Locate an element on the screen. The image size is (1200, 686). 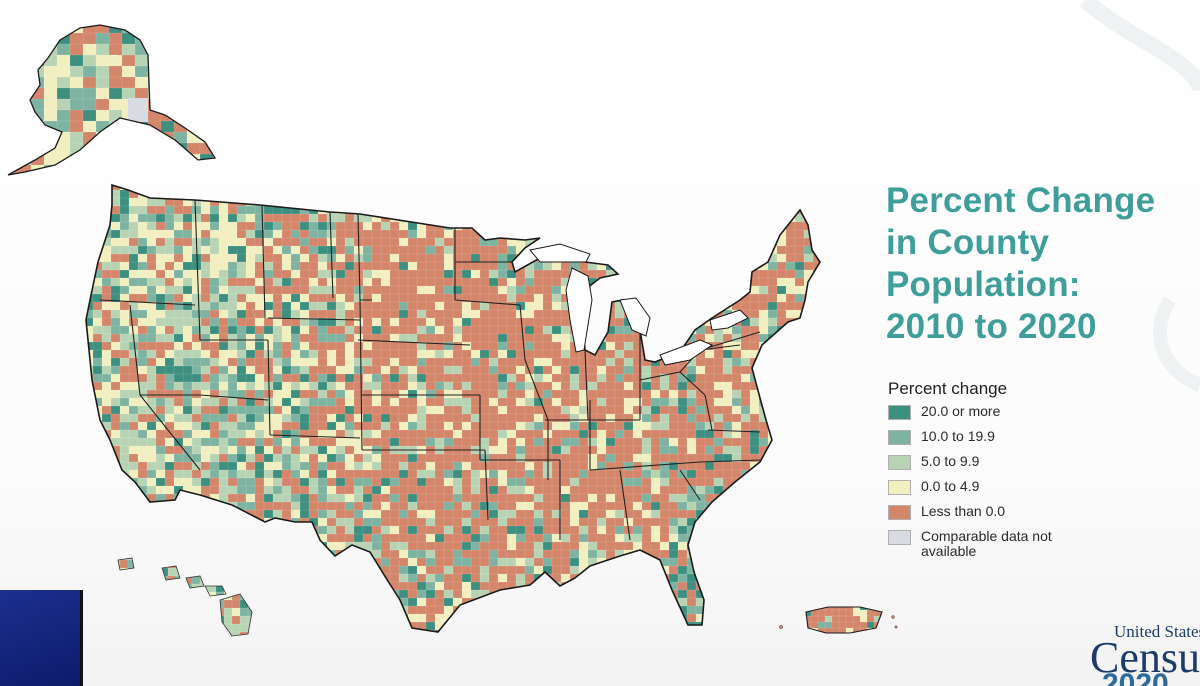
legend-item-20-plus: 20.0 or more is located at coordinates (1018, 416).